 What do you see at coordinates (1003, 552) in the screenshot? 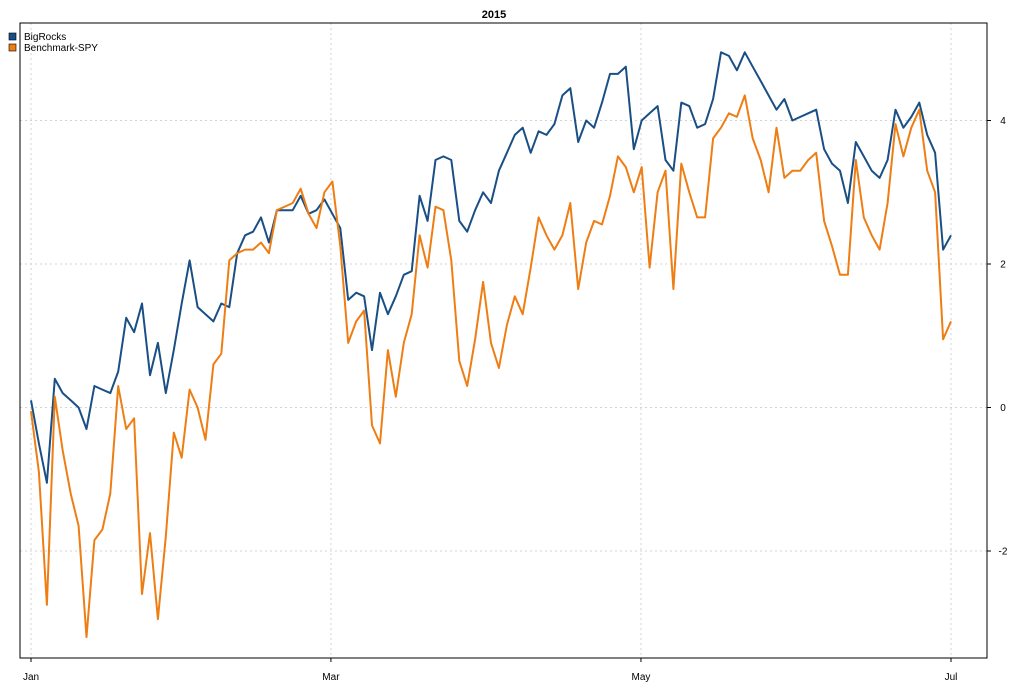
I see `y-tick-label: -2` at bounding box center [1003, 552].